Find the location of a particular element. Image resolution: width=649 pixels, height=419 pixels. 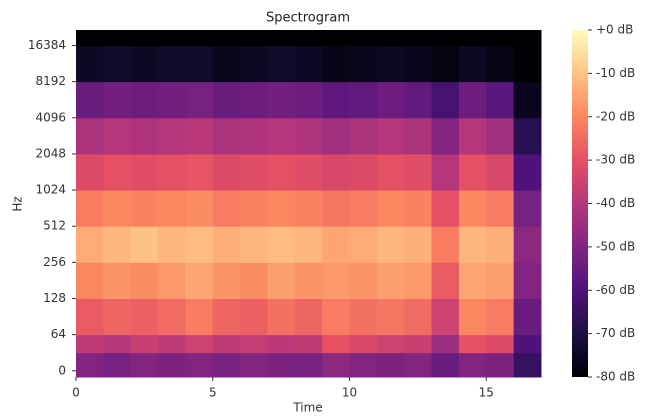

y-tick-label: 16384 is located at coordinates (47, 45).